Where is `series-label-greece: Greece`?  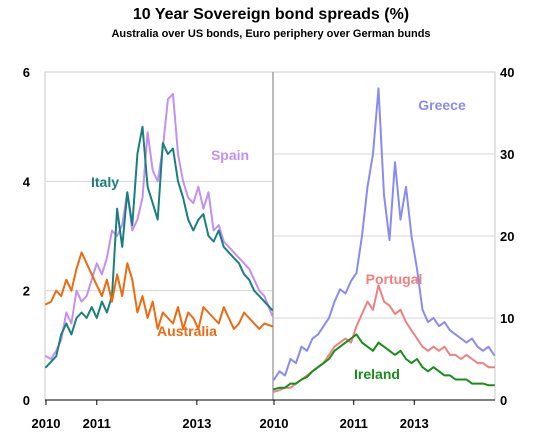 series-label-greece: Greece is located at coordinates (442, 105).